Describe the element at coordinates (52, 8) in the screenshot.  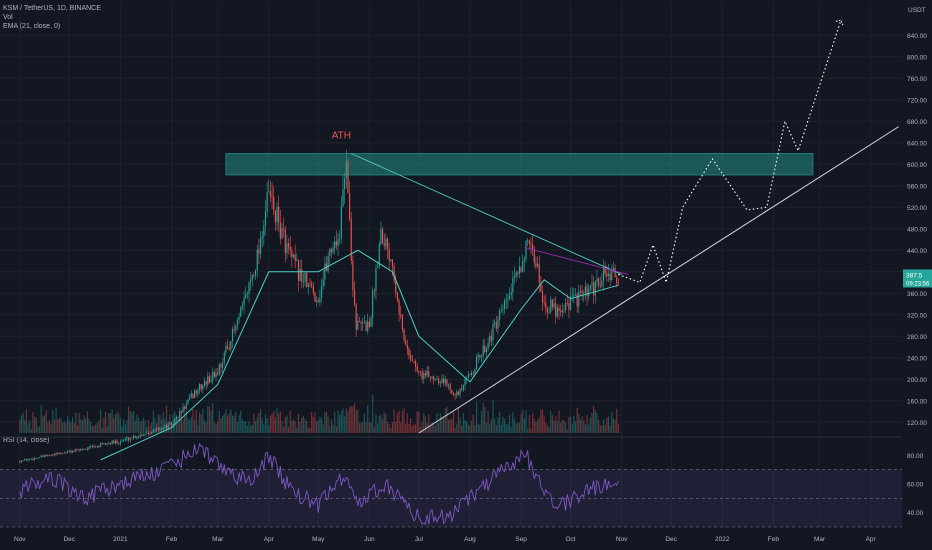
I see `legend-symbol: KSM / TetherUS, 1D, BINANCE` at that location.